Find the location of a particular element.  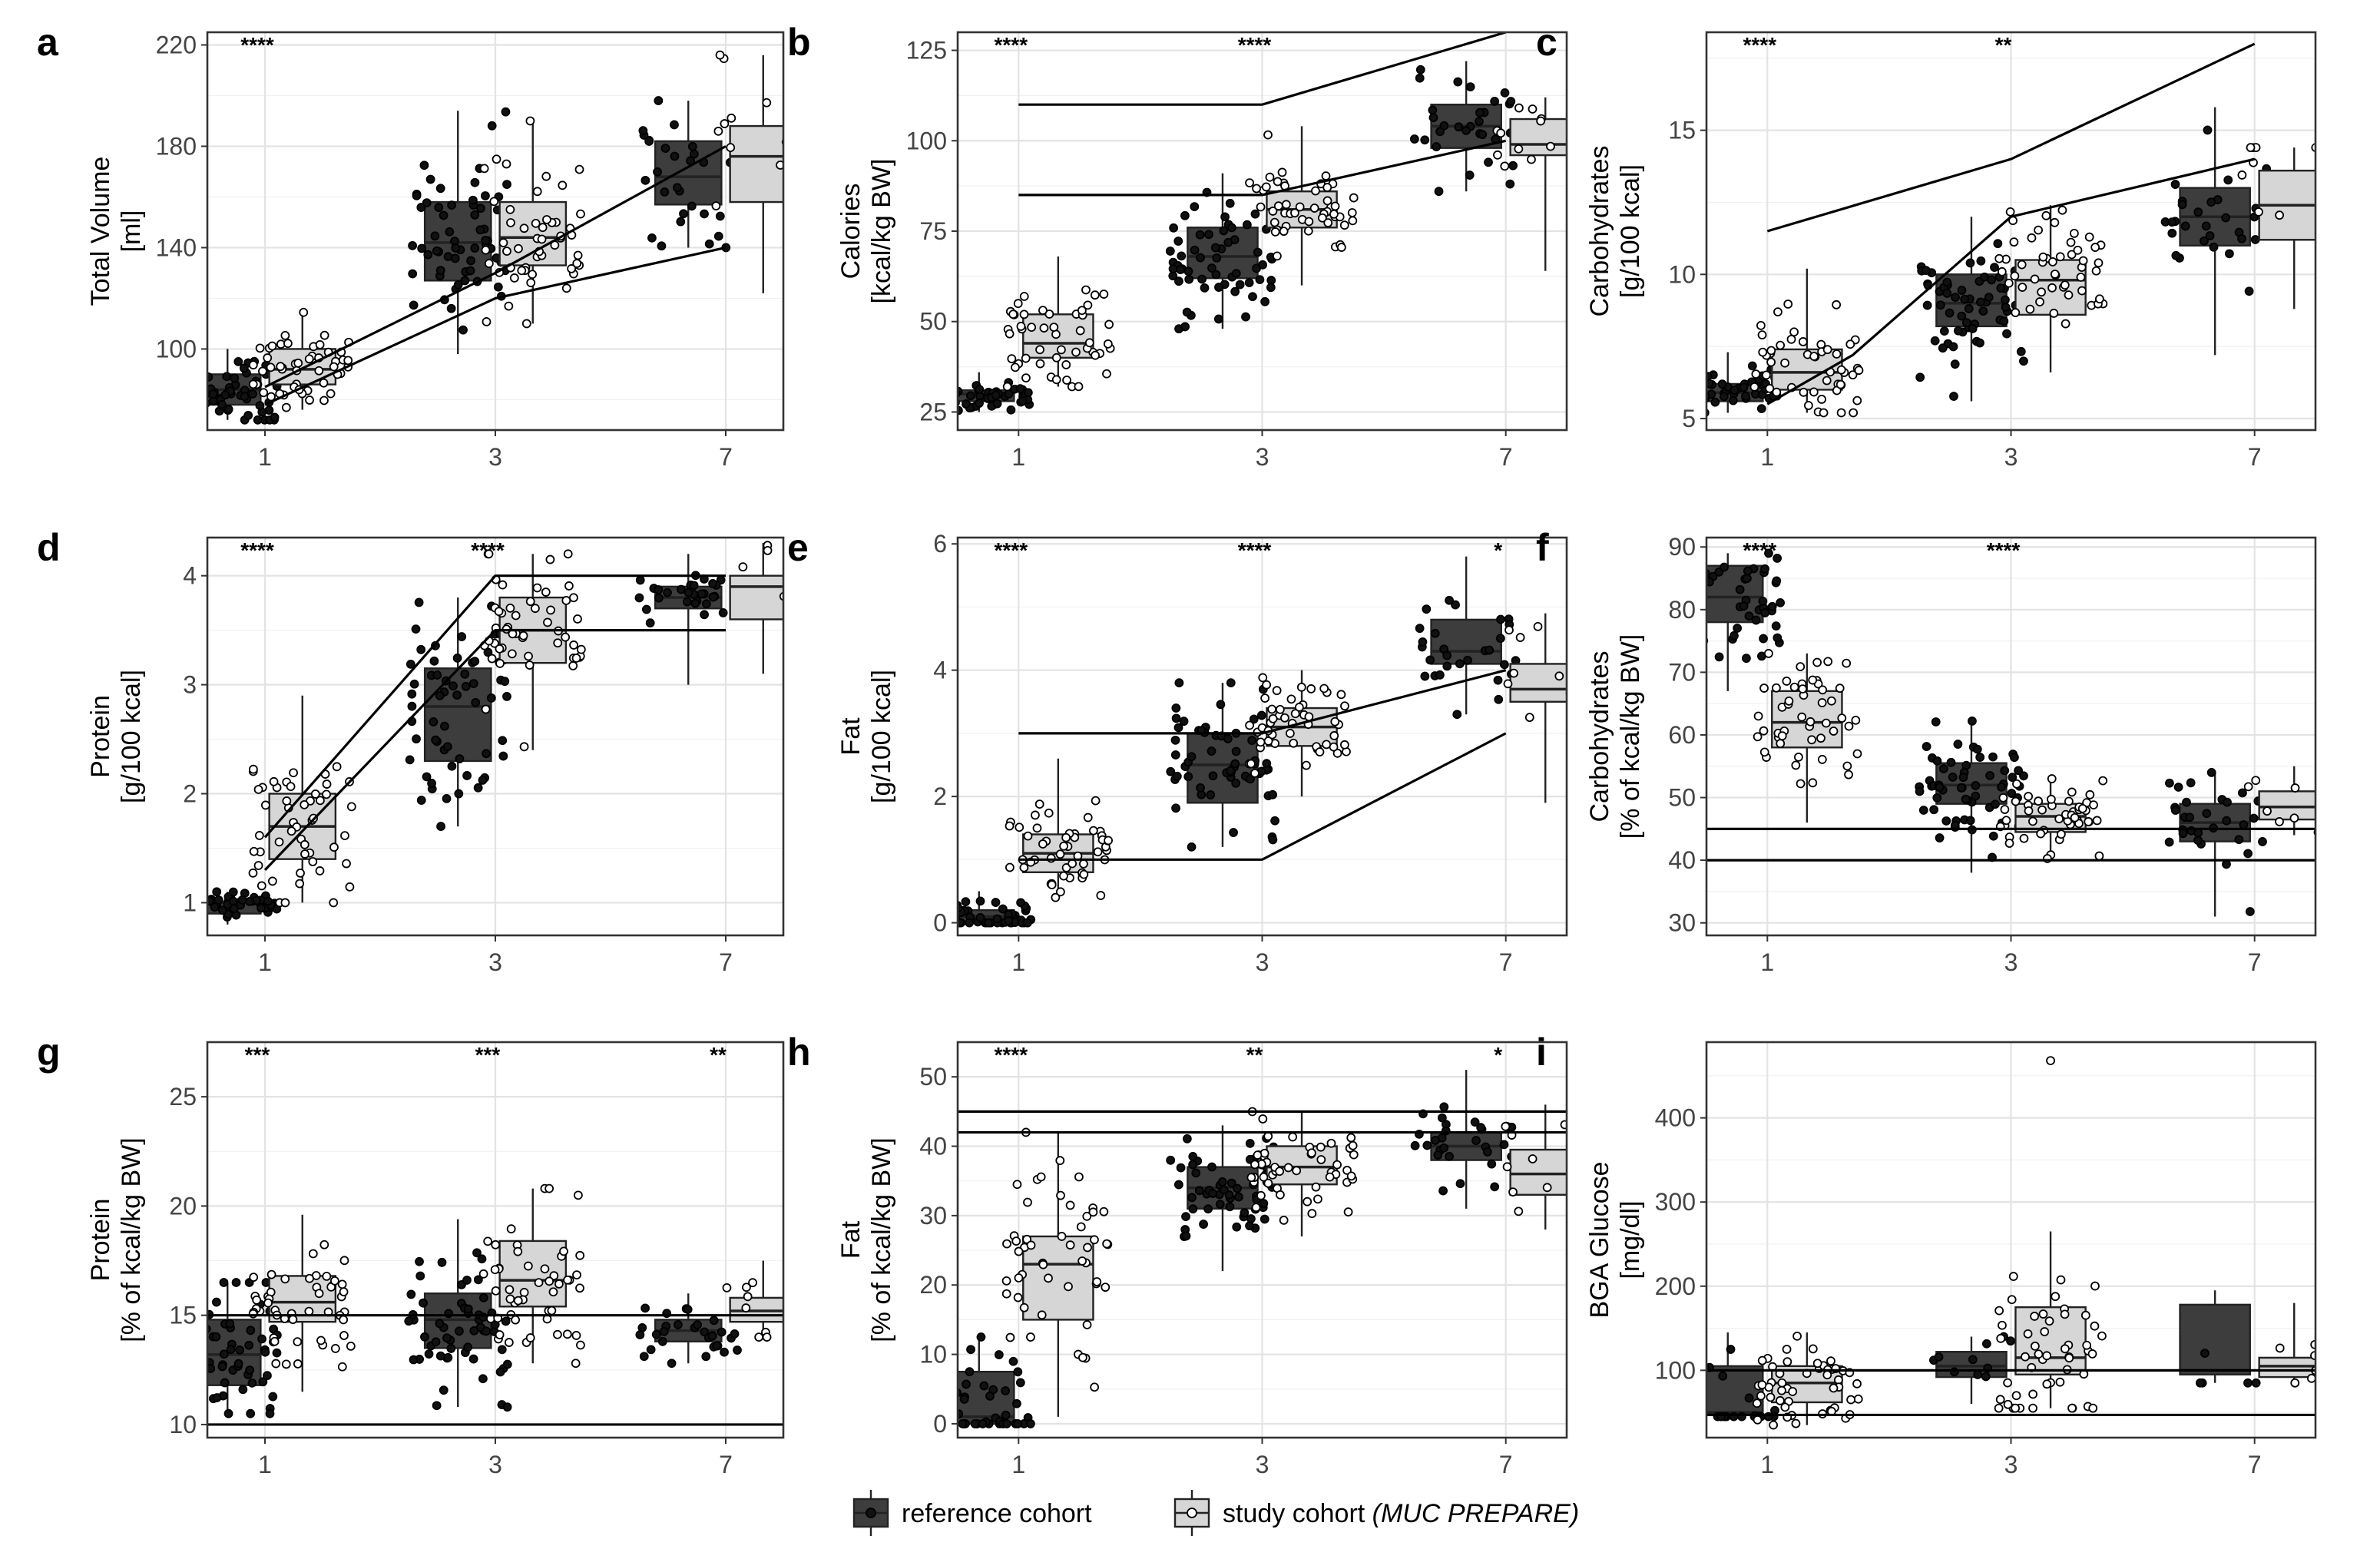

y-axis-label: [g/100 kcal] is located at coordinates (1630, 231).